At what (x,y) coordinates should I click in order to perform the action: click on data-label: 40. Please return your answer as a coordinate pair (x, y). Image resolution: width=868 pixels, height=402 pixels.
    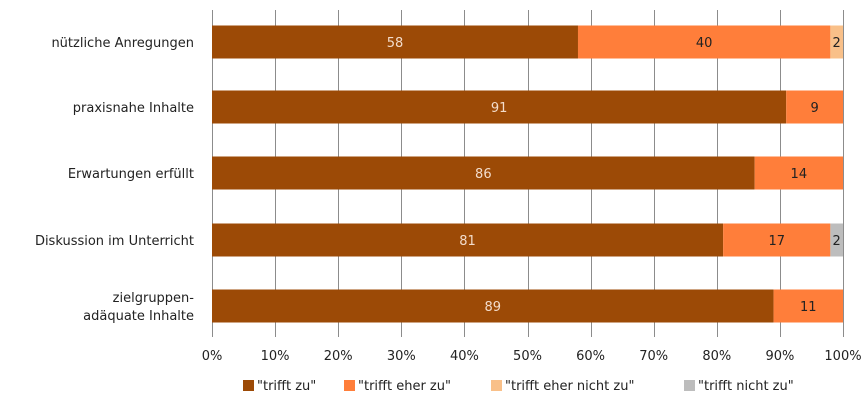
    Looking at the image, I should click on (704, 43).